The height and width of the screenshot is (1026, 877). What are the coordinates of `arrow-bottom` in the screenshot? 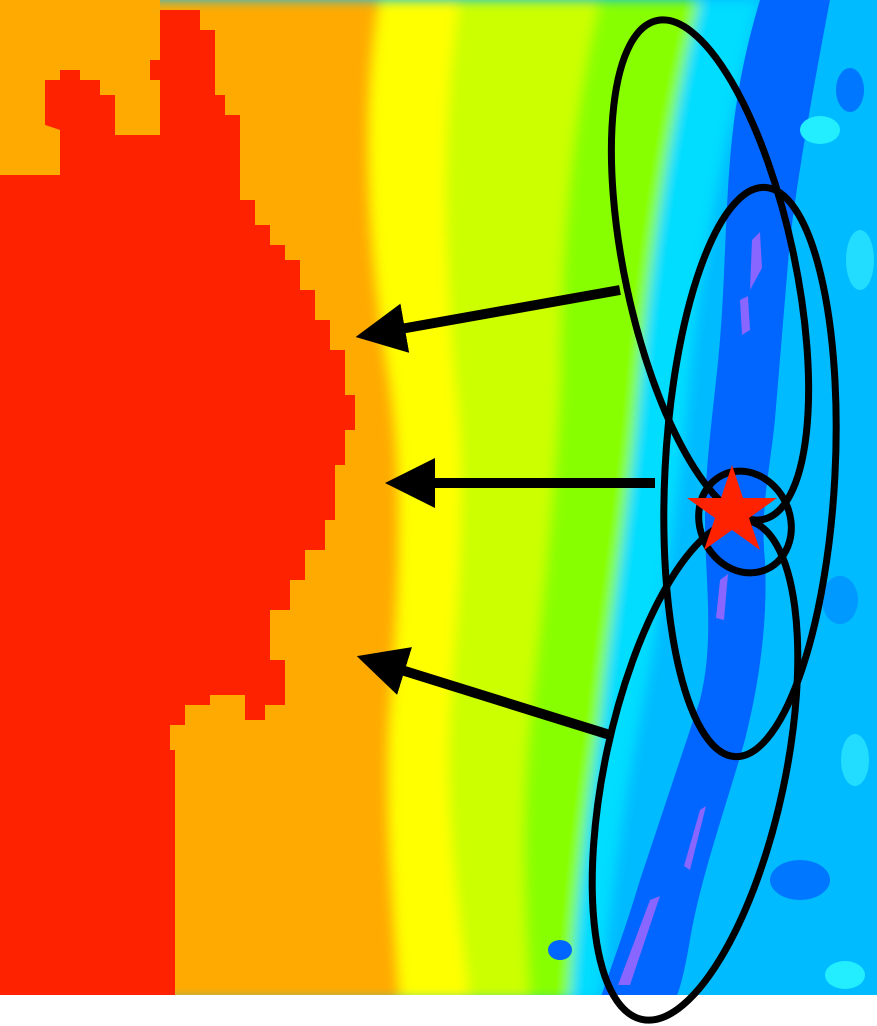 It's located at (484, 693).